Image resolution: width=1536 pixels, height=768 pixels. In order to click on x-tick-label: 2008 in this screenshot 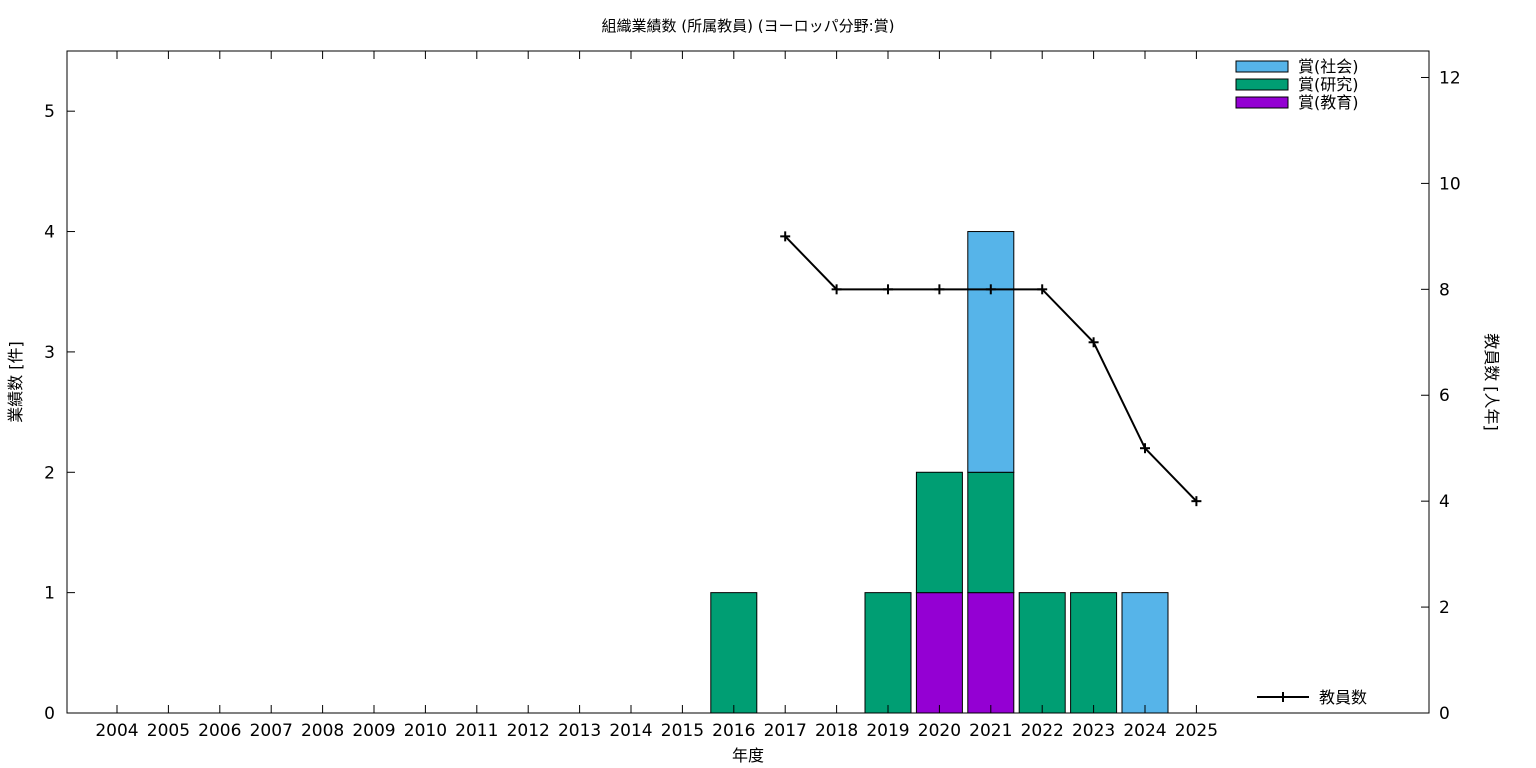, I will do `click(322, 731)`.